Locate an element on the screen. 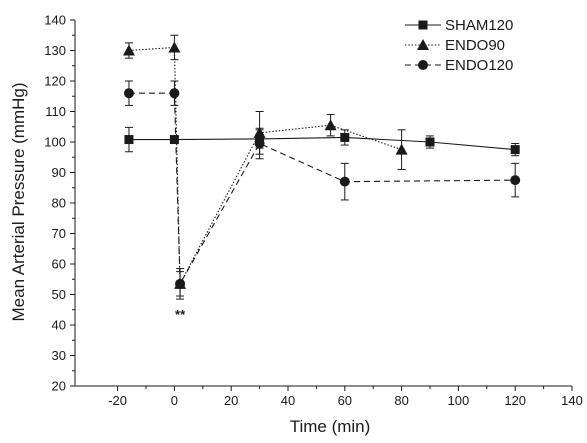  x-tick-label: 140 is located at coordinates (572, 400).